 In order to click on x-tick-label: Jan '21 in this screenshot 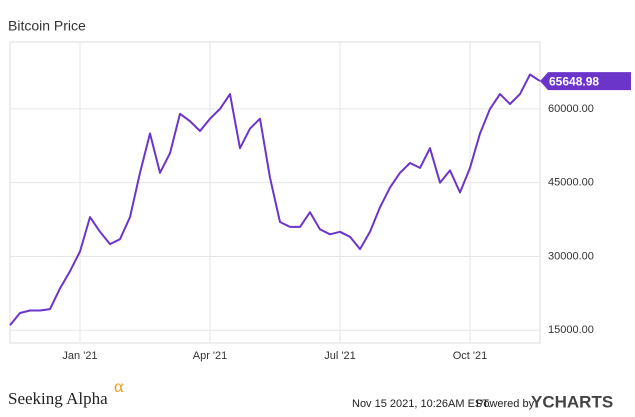, I will do `click(79, 356)`.